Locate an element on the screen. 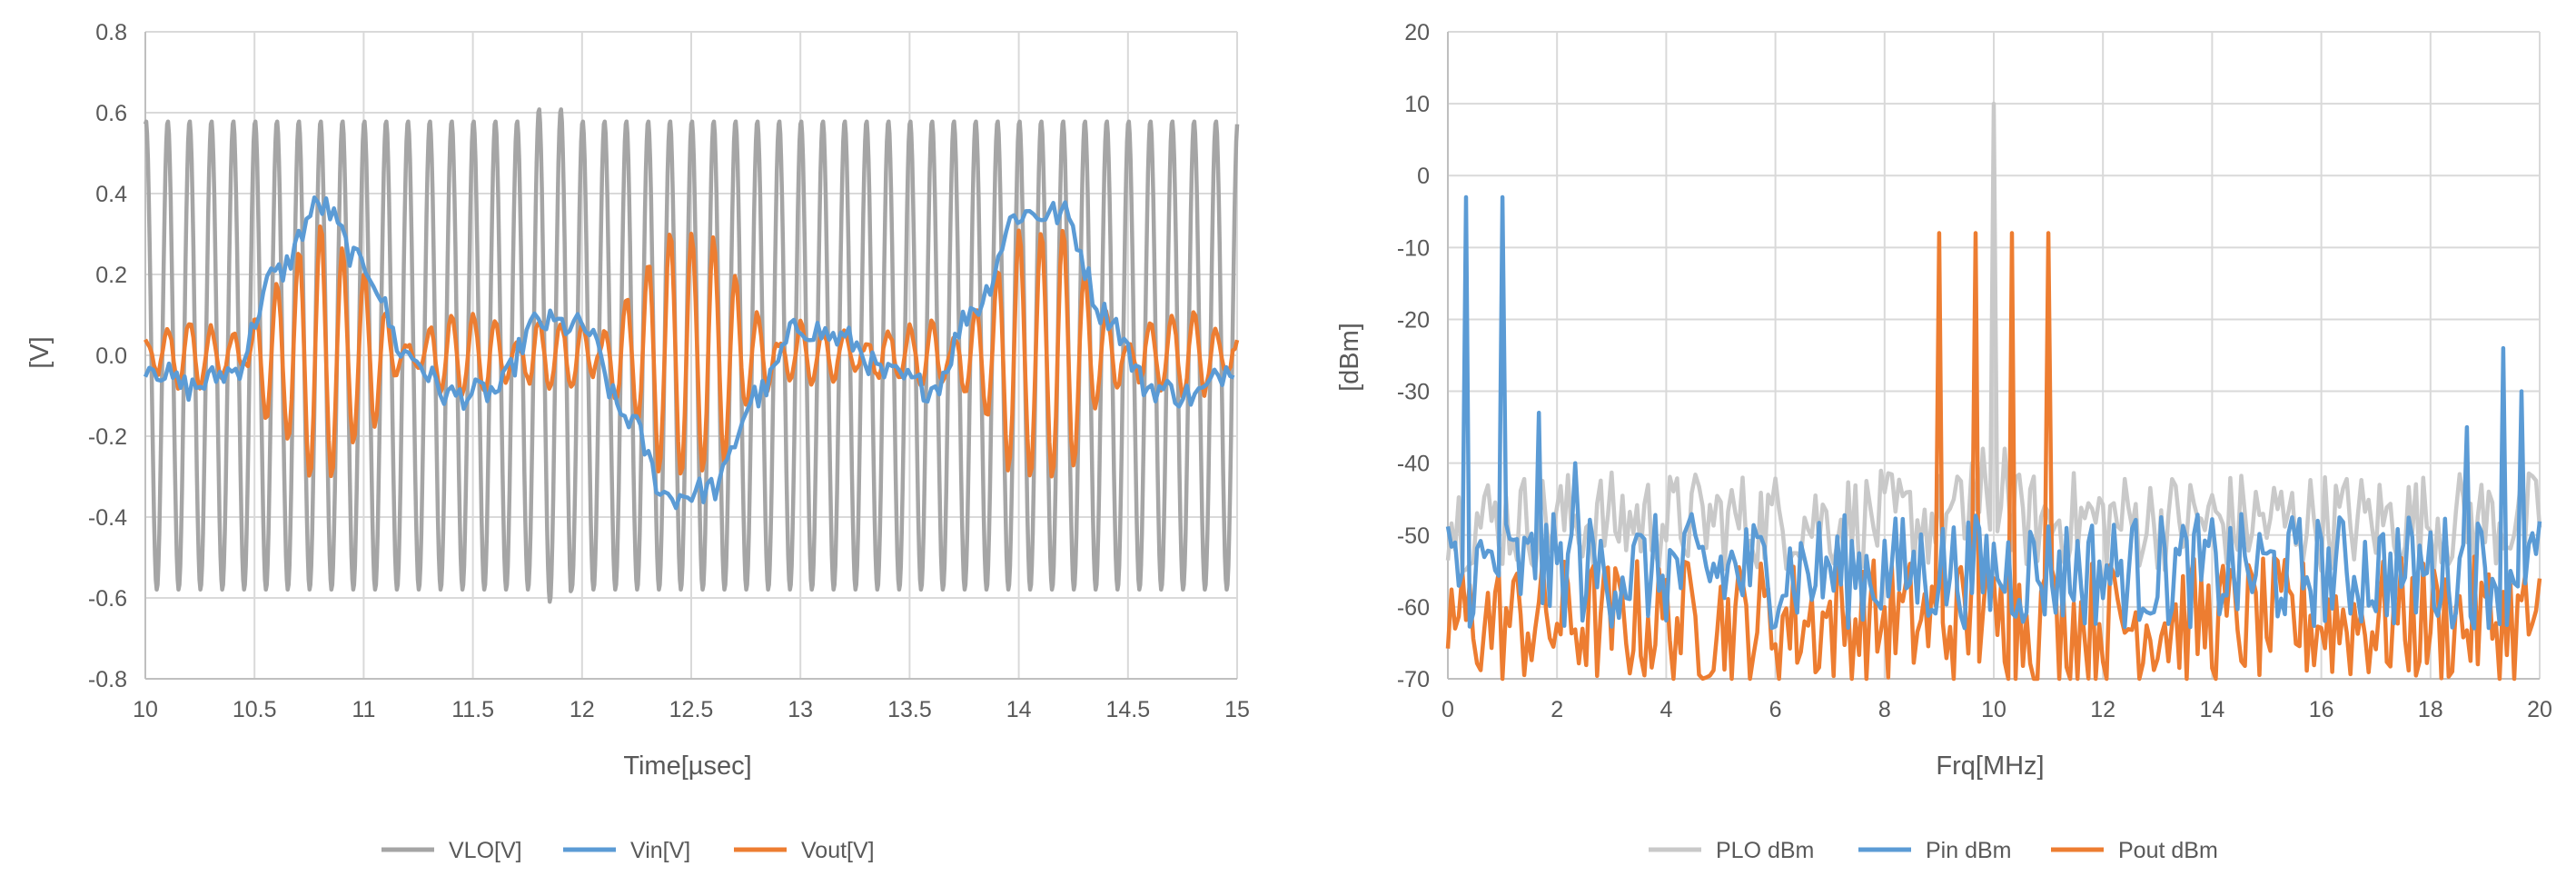  left-x-tick-label: 15 is located at coordinates (1237, 709).